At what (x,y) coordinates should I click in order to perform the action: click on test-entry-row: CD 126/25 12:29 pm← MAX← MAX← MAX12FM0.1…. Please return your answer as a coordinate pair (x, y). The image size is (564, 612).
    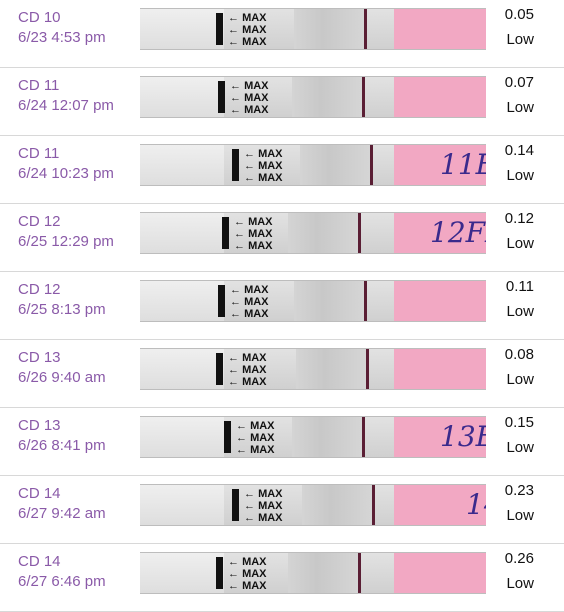
    Looking at the image, I should click on (282, 238).